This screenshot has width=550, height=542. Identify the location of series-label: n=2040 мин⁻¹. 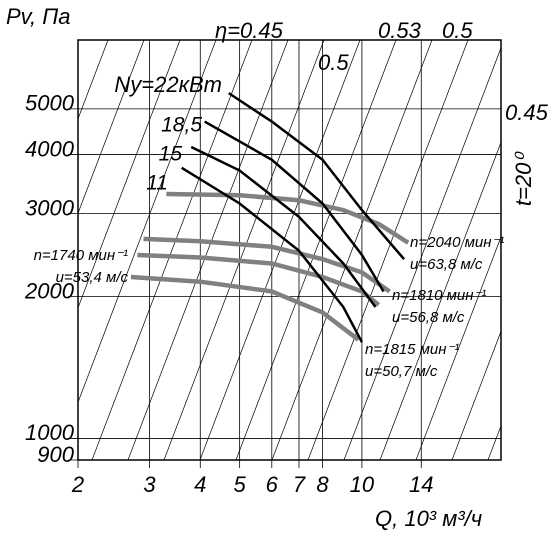
(457, 242).